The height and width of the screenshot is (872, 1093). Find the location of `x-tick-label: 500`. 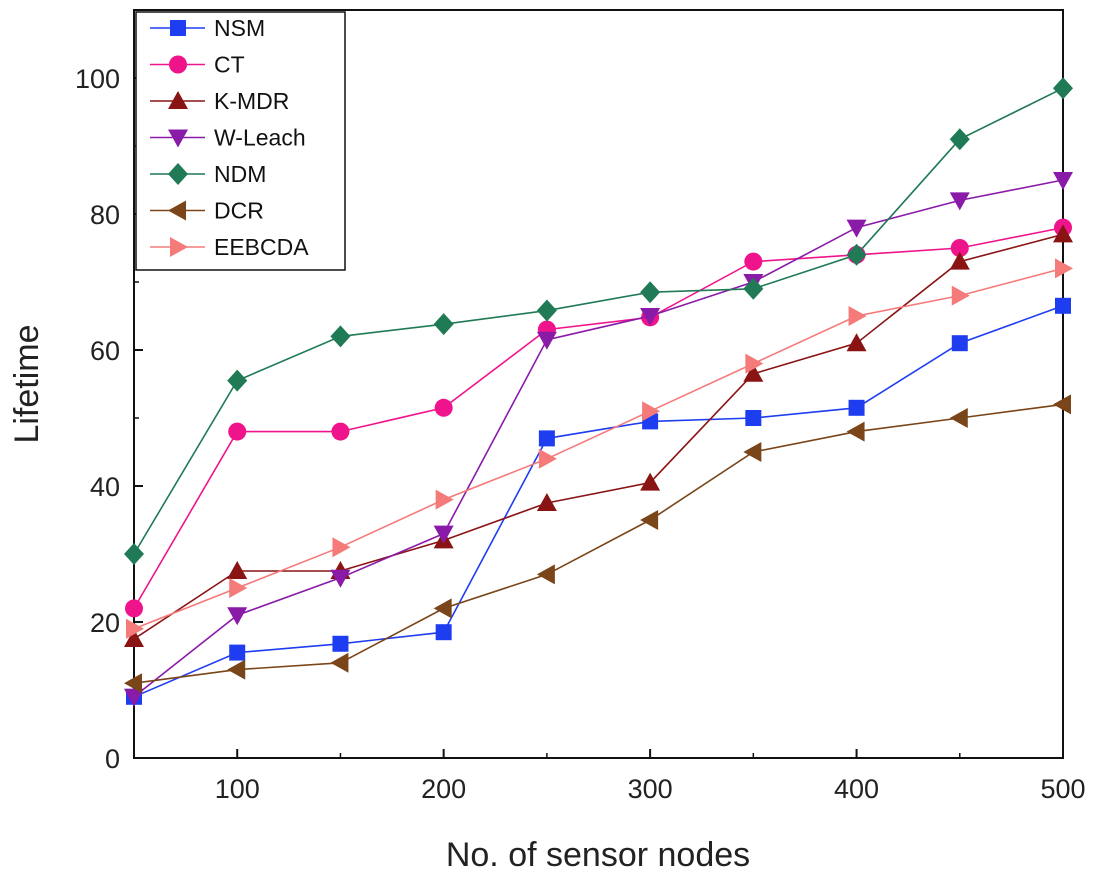

x-tick-label: 500 is located at coordinates (1062, 789).